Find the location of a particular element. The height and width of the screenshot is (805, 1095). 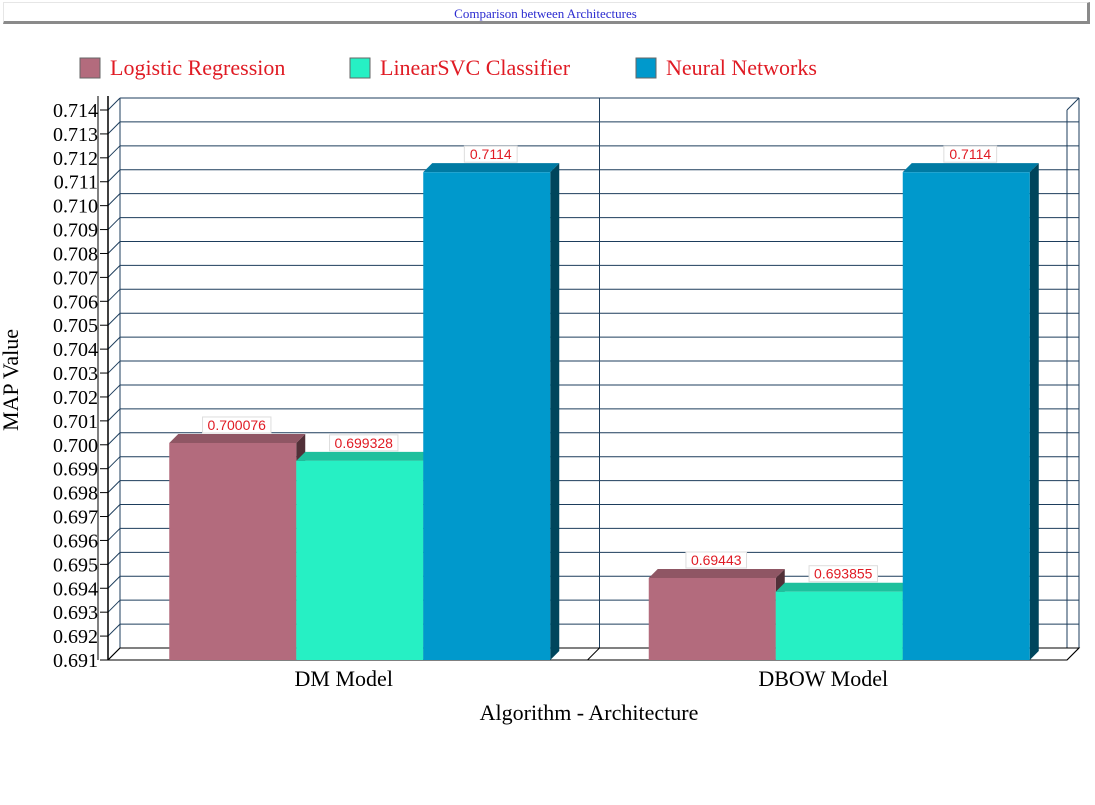

x-category-label: DM Model is located at coordinates (344, 678).